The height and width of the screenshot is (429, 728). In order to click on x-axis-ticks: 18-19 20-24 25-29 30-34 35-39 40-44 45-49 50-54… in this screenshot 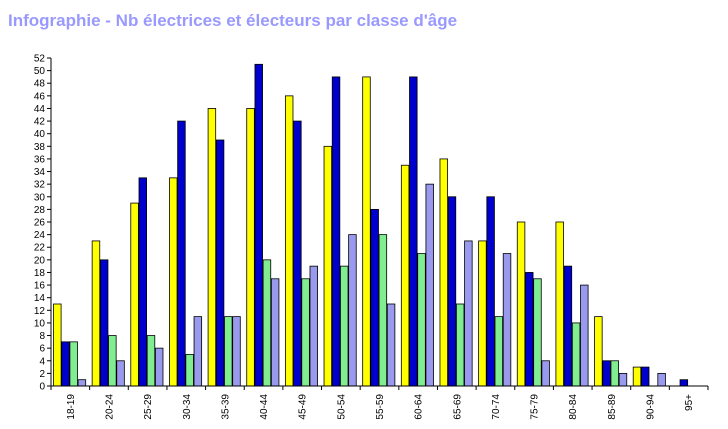, I will do `click(379, 403)`.